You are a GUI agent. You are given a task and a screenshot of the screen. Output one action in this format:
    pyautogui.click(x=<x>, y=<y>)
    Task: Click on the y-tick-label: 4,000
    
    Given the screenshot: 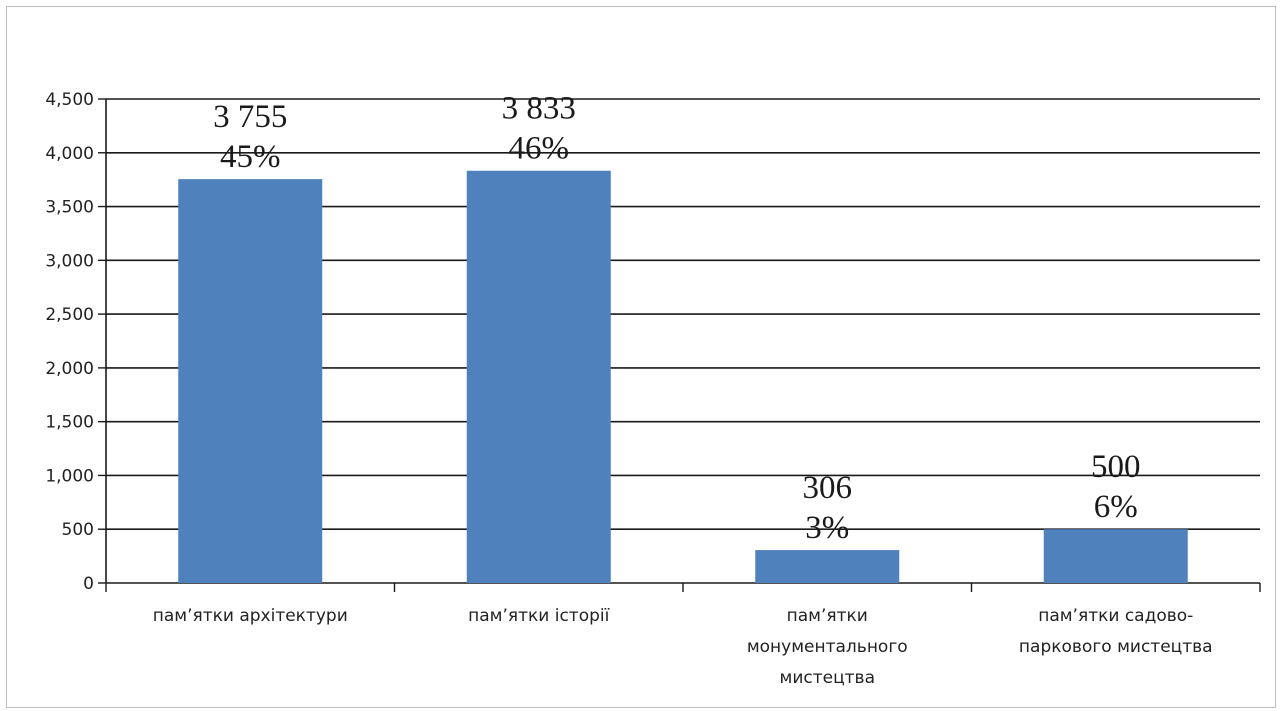 What is the action you would take?
    pyautogui.click(x=69, y=154)
    